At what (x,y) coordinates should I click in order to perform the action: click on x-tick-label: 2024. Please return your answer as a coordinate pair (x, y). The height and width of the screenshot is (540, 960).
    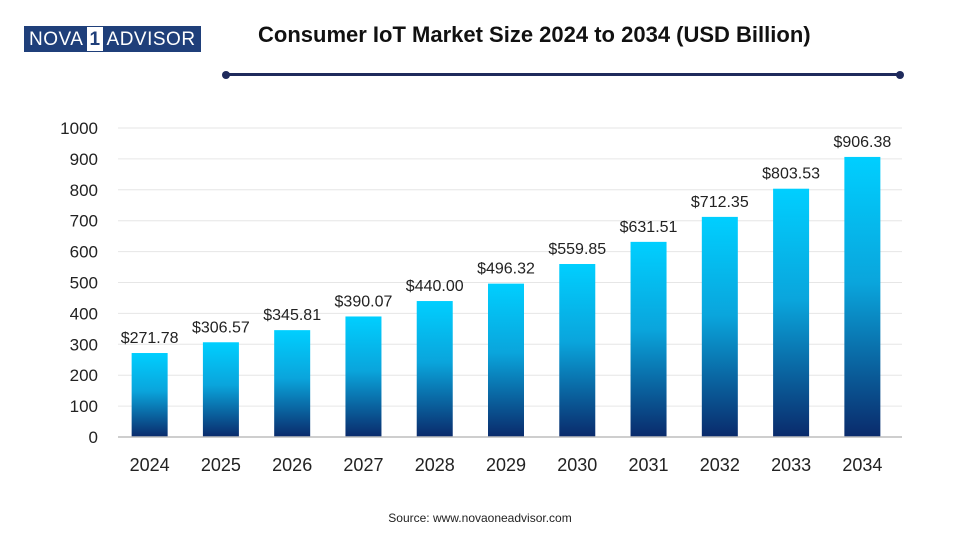
    Looking at the image, I should click on (150, 465).